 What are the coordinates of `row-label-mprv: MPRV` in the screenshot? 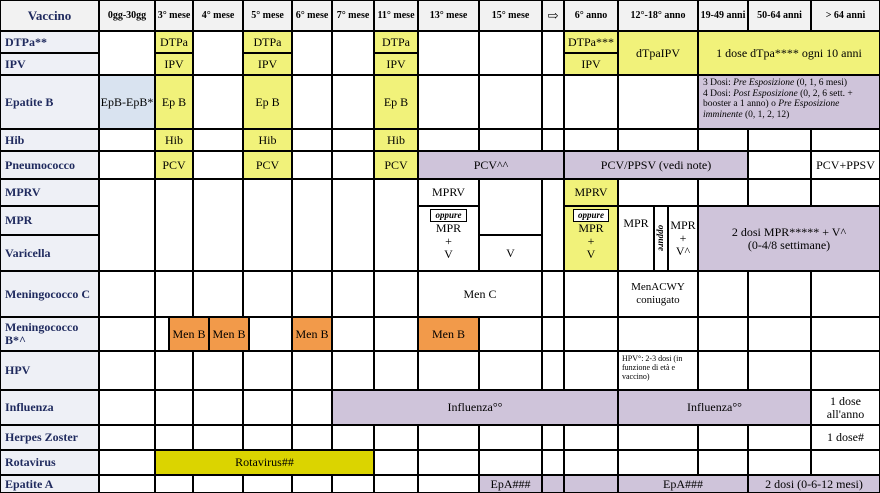 It's located at (49, 192).